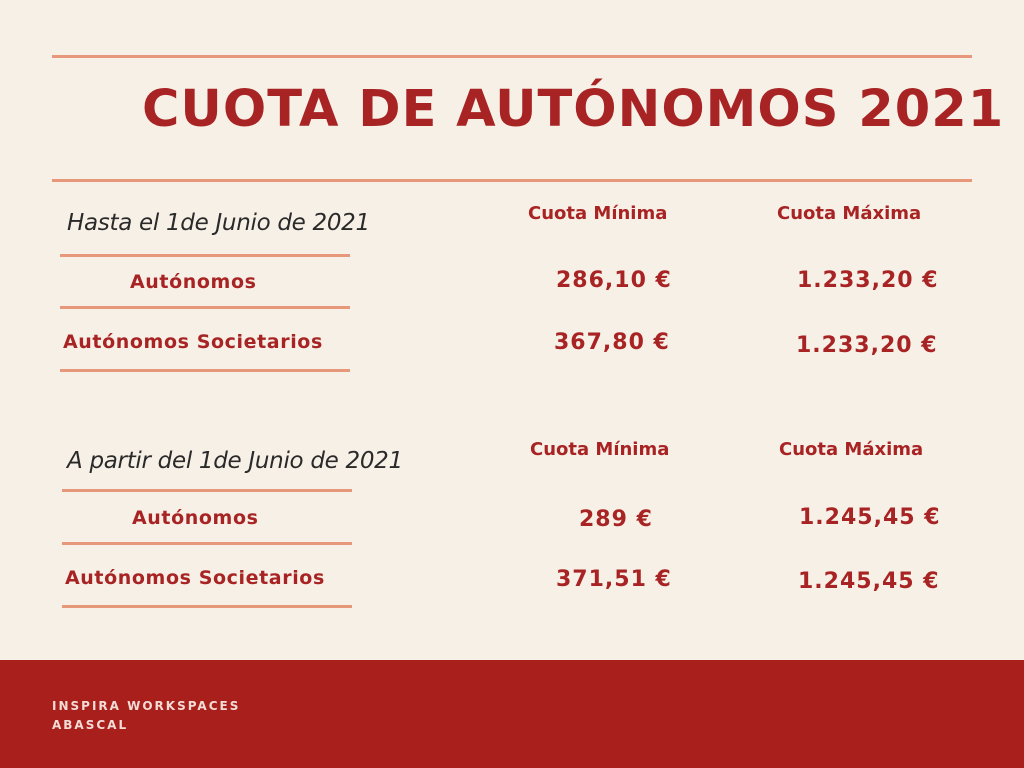  Describe the element at coordinates (612, 342) in the screenshot. I see `cuota-minima-value: 367,80 €` at that location.